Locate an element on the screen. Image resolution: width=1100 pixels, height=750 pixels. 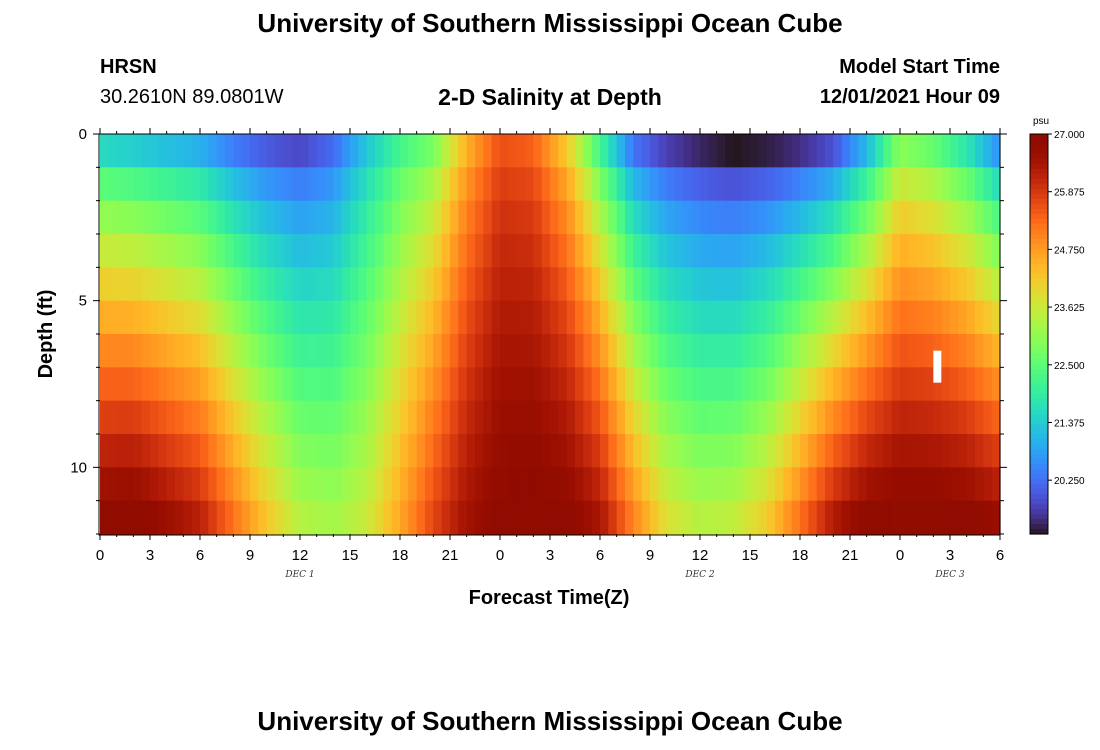
colorbar-tick-label: 24.750 is located at coordinates (1069, 250).